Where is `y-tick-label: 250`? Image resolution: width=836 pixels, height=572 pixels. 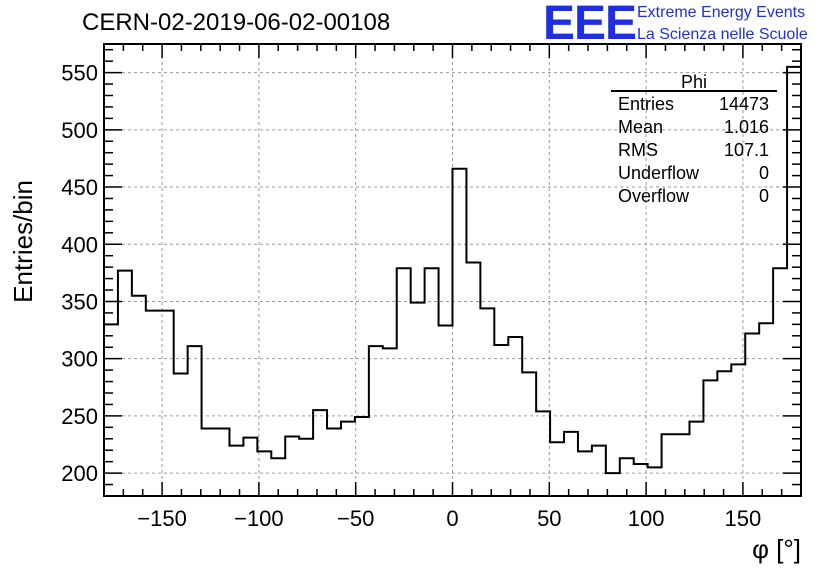
y-tick-label: 250 is located at coordinates (79, 416).